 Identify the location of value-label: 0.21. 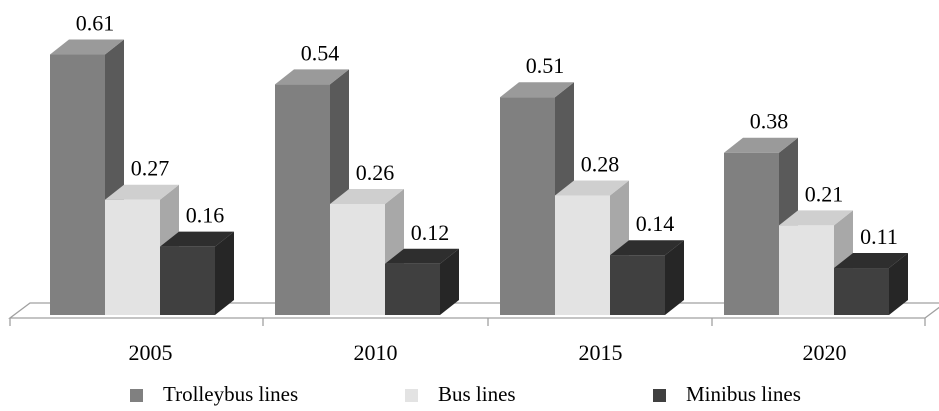
(824, 193).